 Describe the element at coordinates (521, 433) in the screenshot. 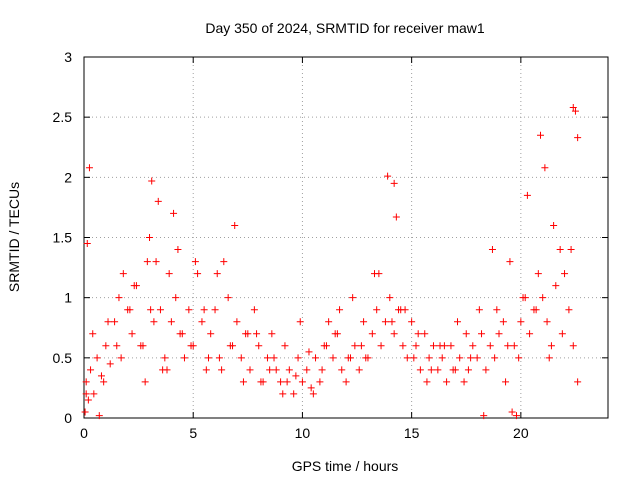

I see `x-tick-label: 20` at that location.